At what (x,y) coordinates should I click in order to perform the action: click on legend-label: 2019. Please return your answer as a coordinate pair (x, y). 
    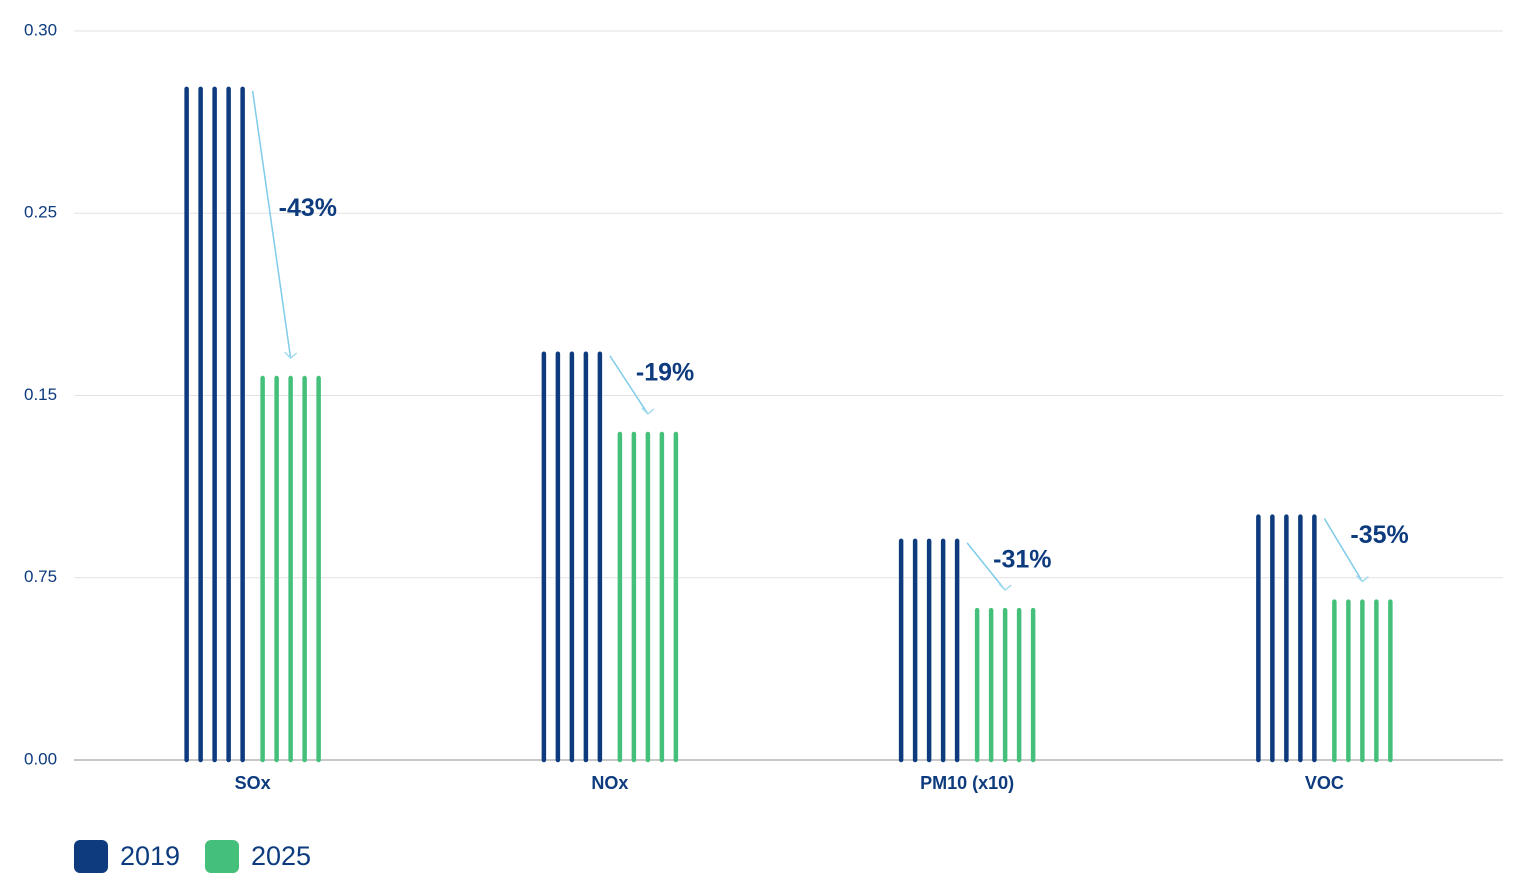
    Looking at the image, I should click on (150, 856).